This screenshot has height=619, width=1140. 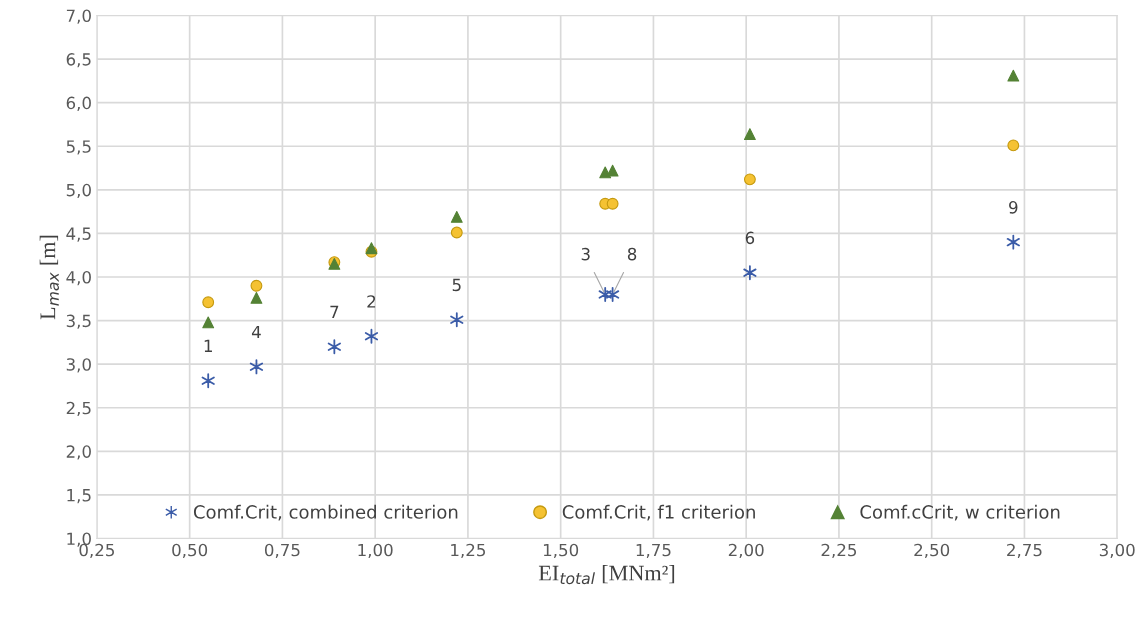 I want to click on x-tick-label: 2,00, so click(x=746, y=550).